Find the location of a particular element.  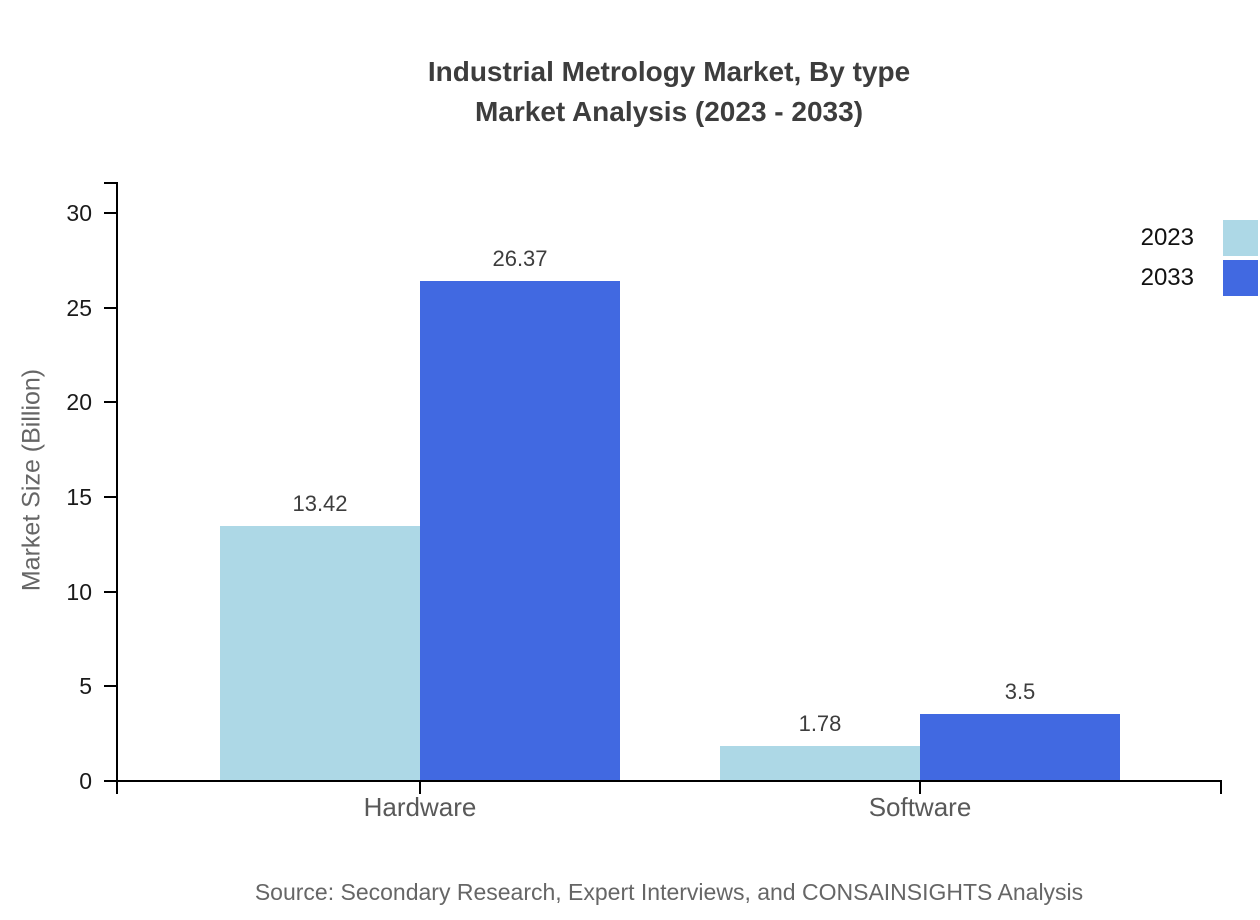

y-tick-label: 5 is located at coordinates (85, 686).